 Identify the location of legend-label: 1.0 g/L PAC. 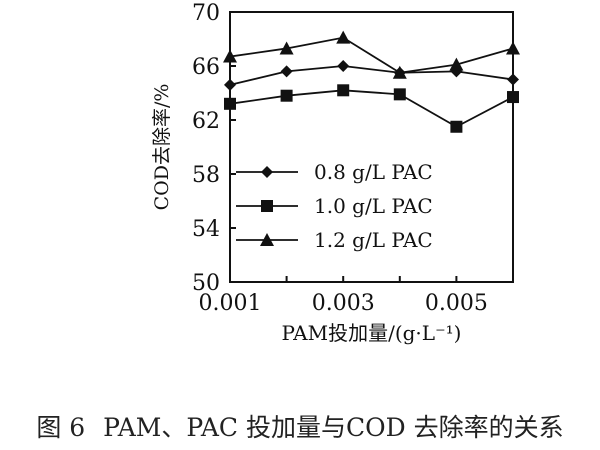
(373, 206).